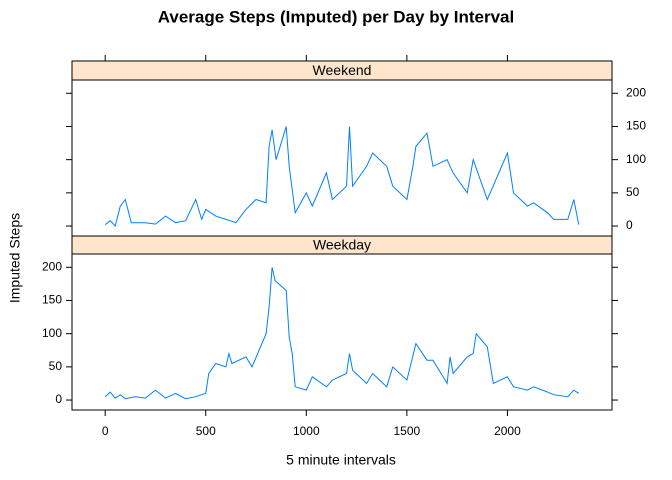 The height and width of the screenshot is (480, 672). What do you see at coordinates (407, 431) in the screenshot?
I see `x-tick-label: 1500` at bounding box center [407, 431].